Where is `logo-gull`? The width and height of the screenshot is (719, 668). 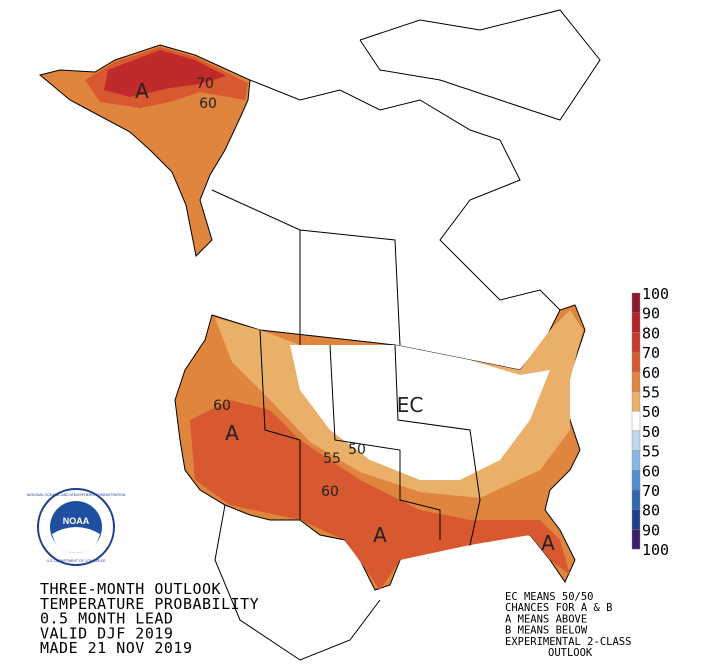
logo-gull is located at coordinates (76, 540).